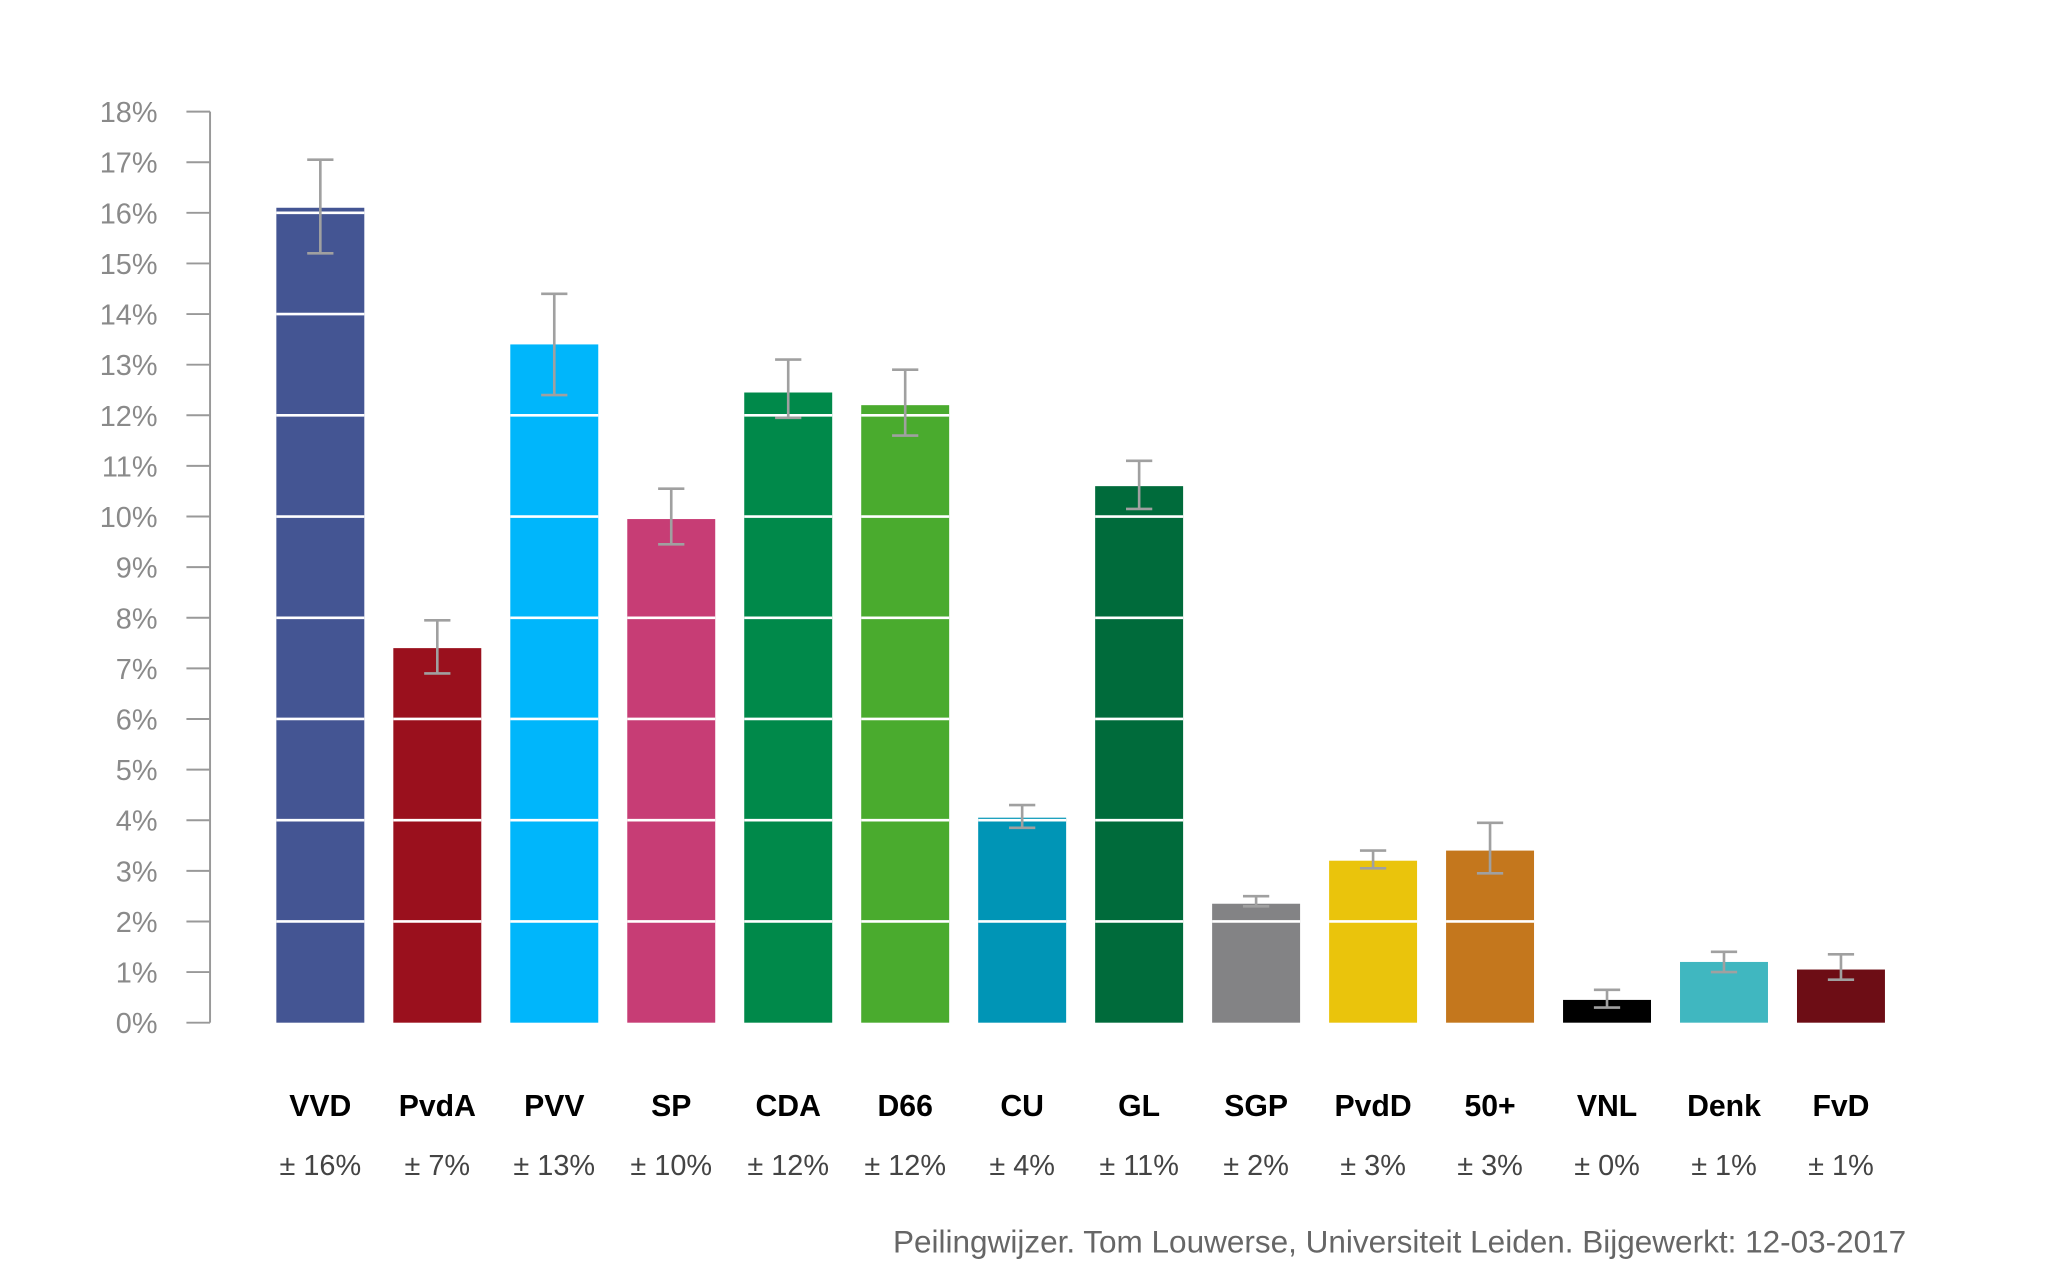 This screenshot has height=1280, width=2048. What do you see at coordinates (129, 265) in the screenshot?
I see `y-tick-label: 15%` at bounding box center [129, 265].